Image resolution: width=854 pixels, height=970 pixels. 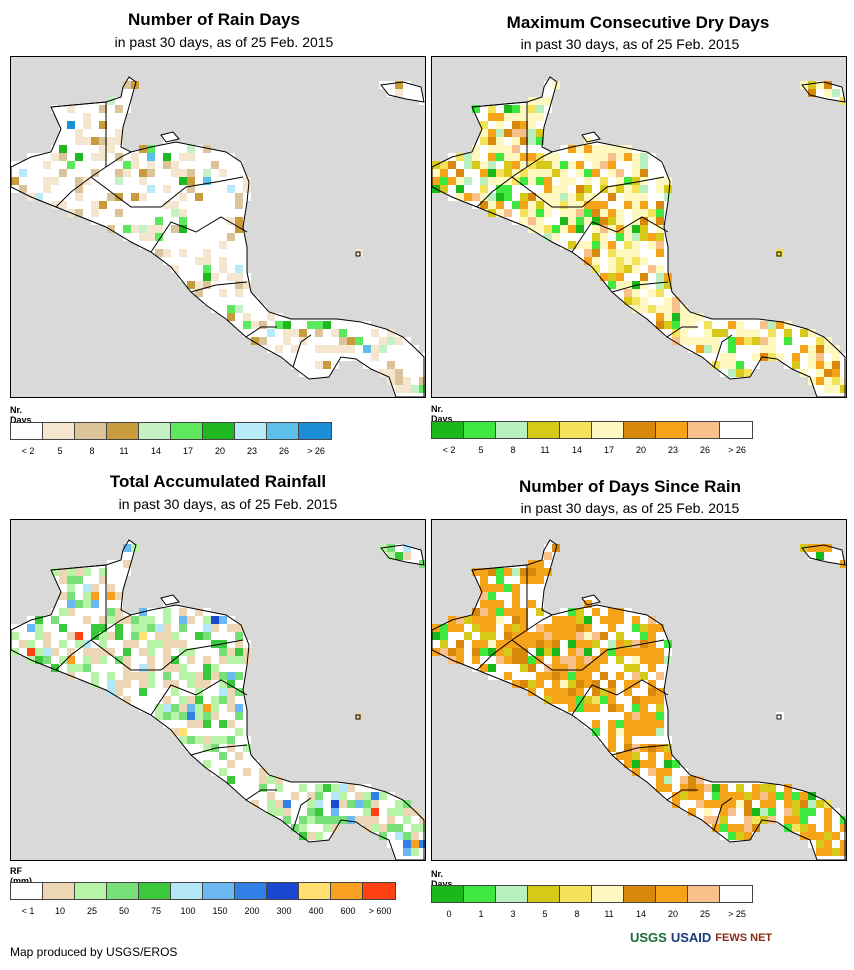 I want to click on coastline, so click(x=591, y=137).